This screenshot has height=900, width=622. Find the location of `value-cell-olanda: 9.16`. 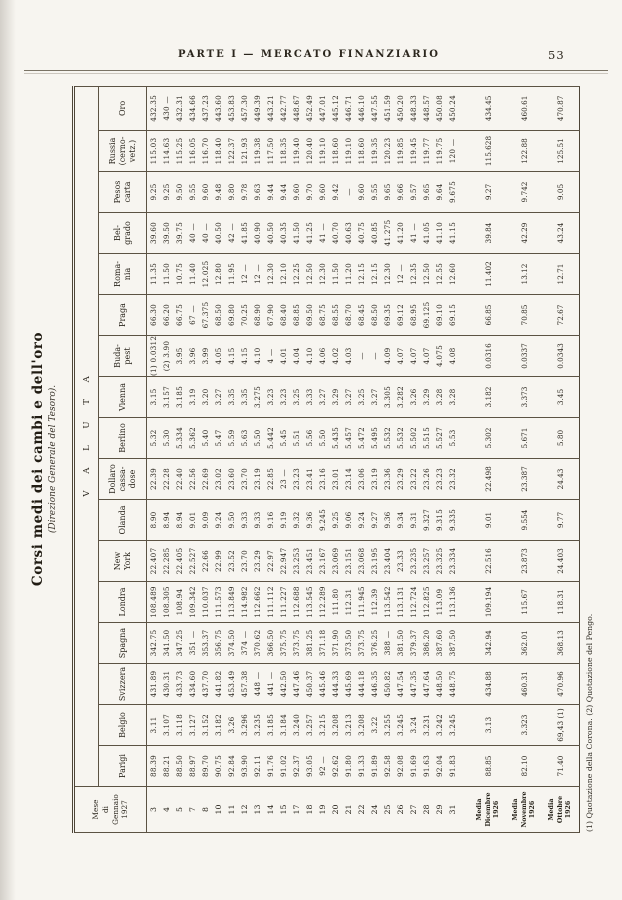

value-cell-olanda: 9.16 is located at coordinates (270, 520).